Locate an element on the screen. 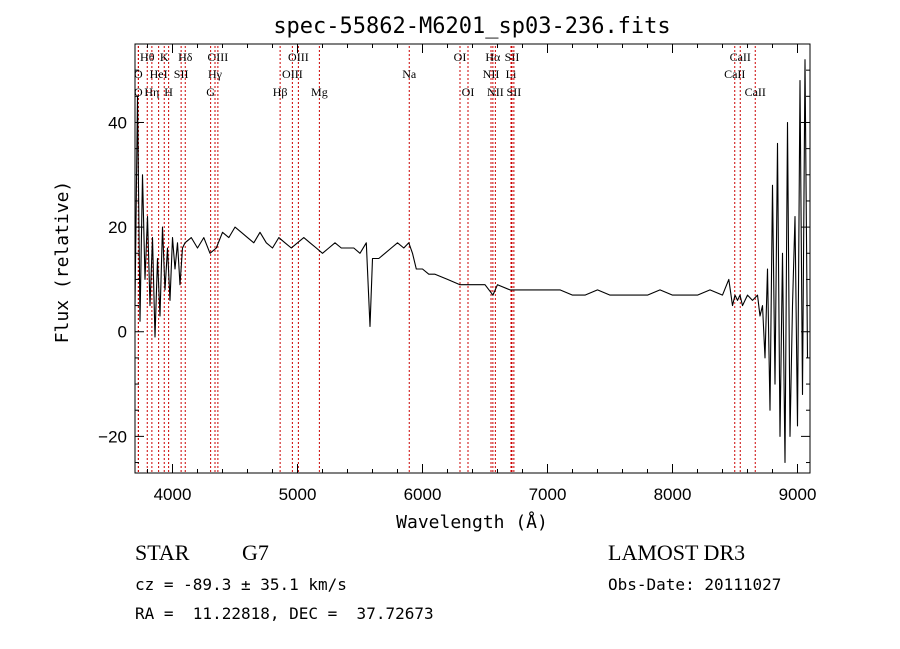  marker-label: Mg is located at coordinates (319, 92).